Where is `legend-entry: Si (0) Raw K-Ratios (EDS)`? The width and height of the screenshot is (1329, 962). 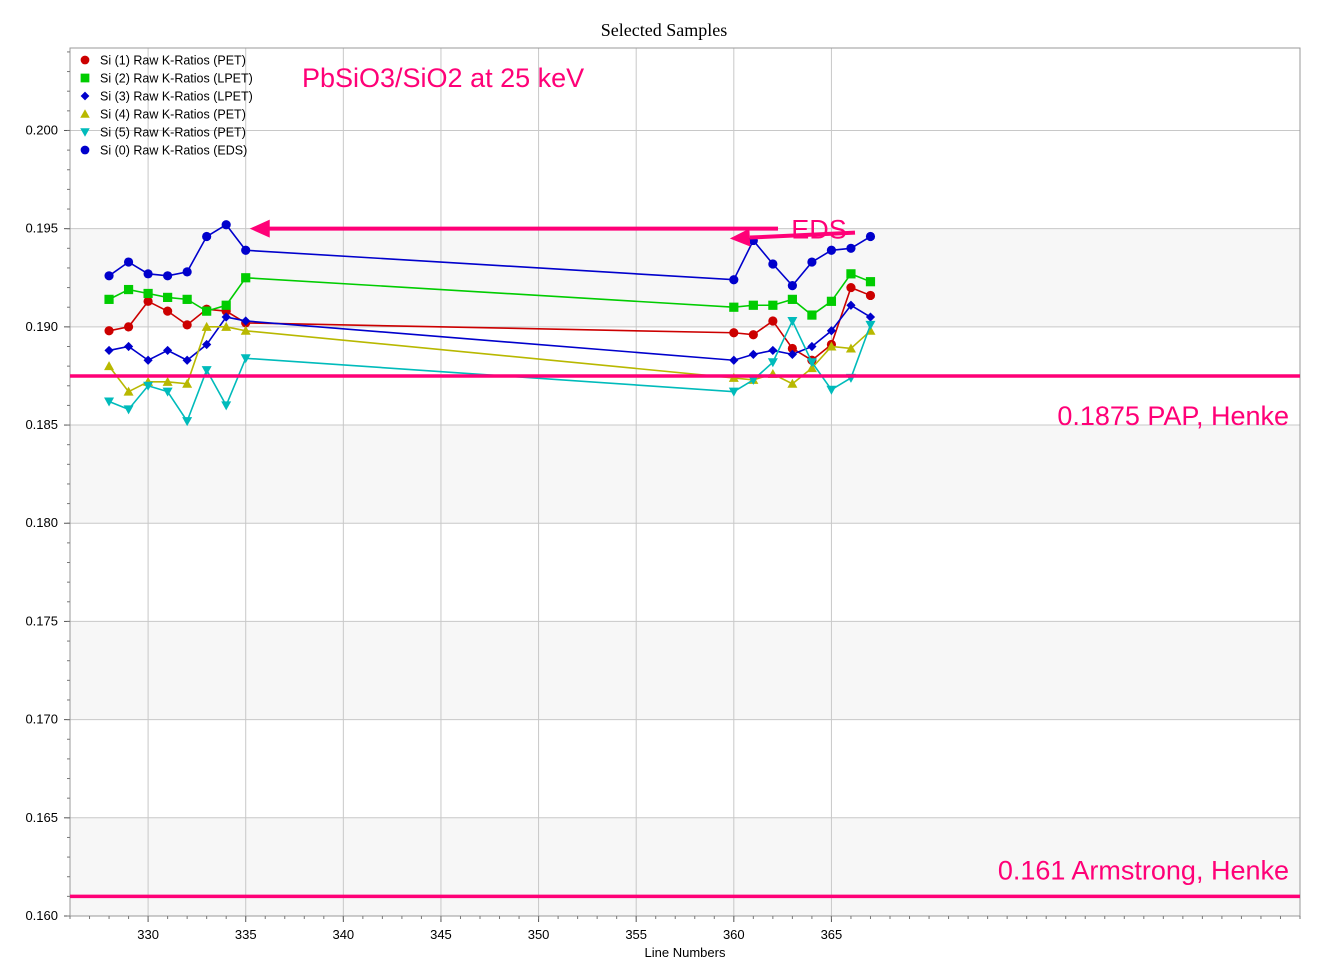 legend-entry: Si (0) Raw K-Ratios (EDS) is located at coordinates (173, 151).